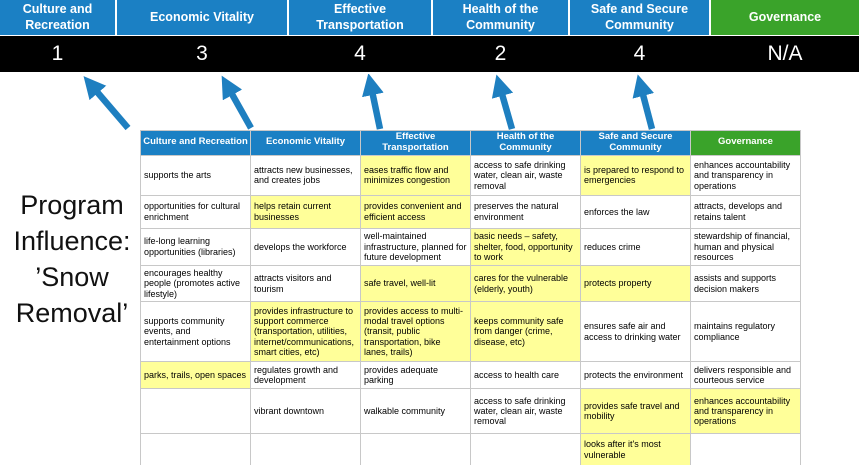 The image size is (859, 465). Describe the element at coordinates (289, 410) in the screenshot. I see `matrix-cell-text: vibrant downtown` at that location.